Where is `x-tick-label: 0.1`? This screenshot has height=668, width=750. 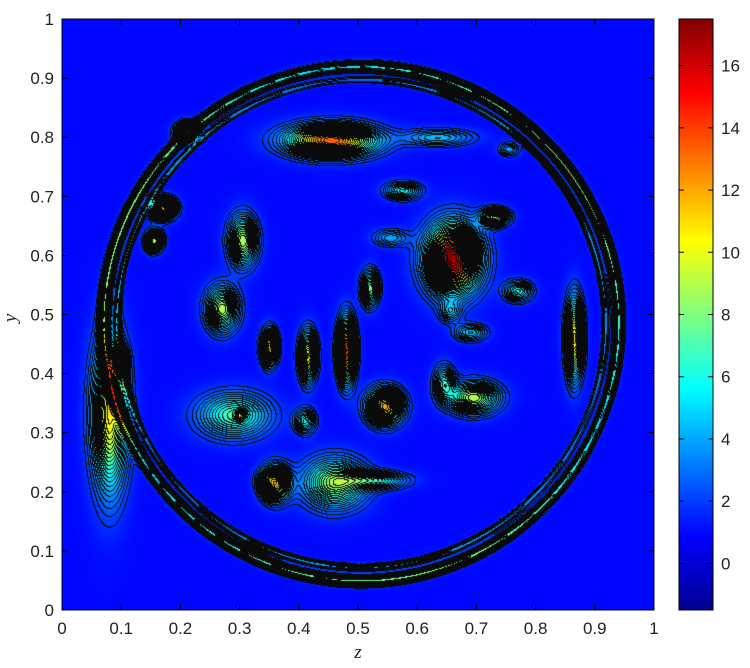
x-tick-label: 0.1 is located at coordinates (121, 628).